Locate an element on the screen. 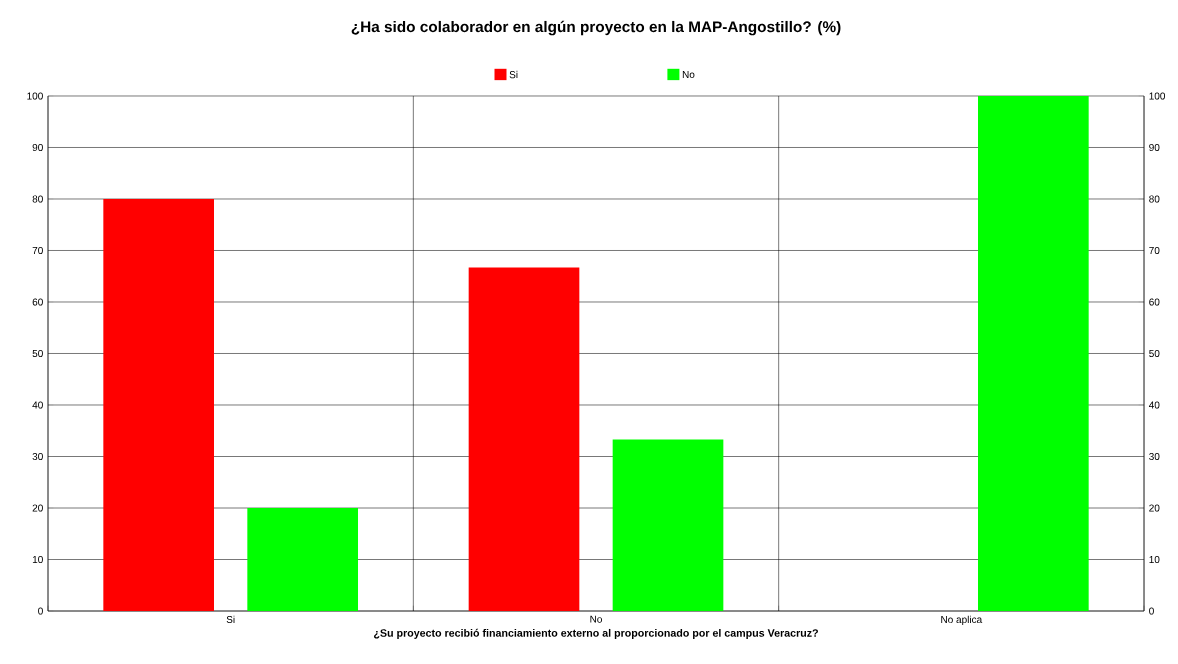  y2-tick-label: 0 is located at coordinates (1151, 611).